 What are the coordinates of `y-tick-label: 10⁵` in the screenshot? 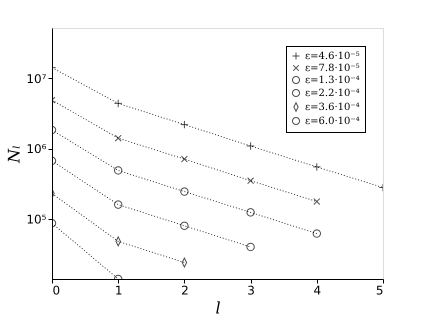 It's located at (36, 219).